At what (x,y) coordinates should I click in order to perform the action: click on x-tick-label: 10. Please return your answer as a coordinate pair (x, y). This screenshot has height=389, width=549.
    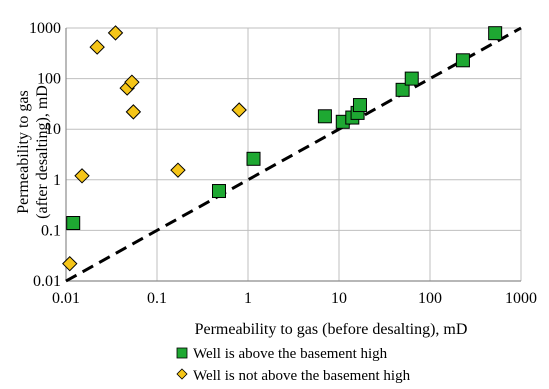
    Looking at the image, I should click on (339, 298).